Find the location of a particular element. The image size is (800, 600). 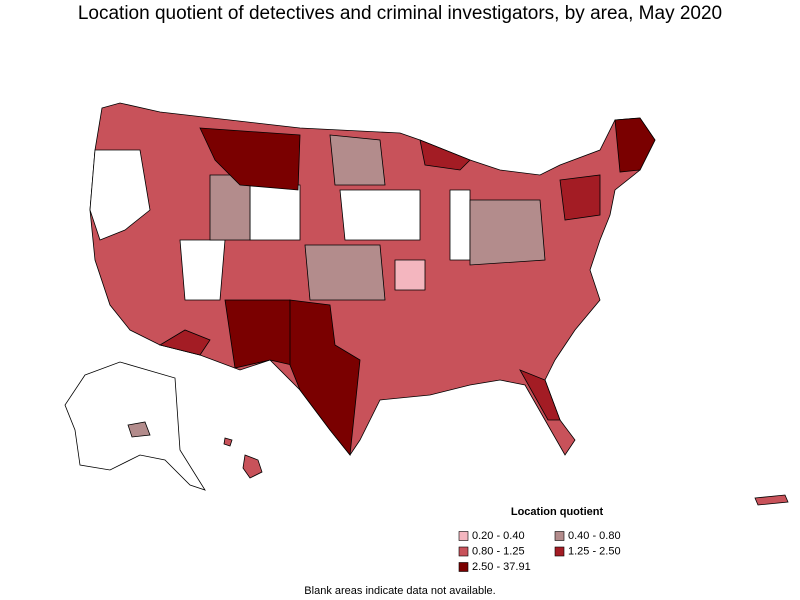

legend-label: 0.80 - 1.25 is located at coordinates (498, 551).